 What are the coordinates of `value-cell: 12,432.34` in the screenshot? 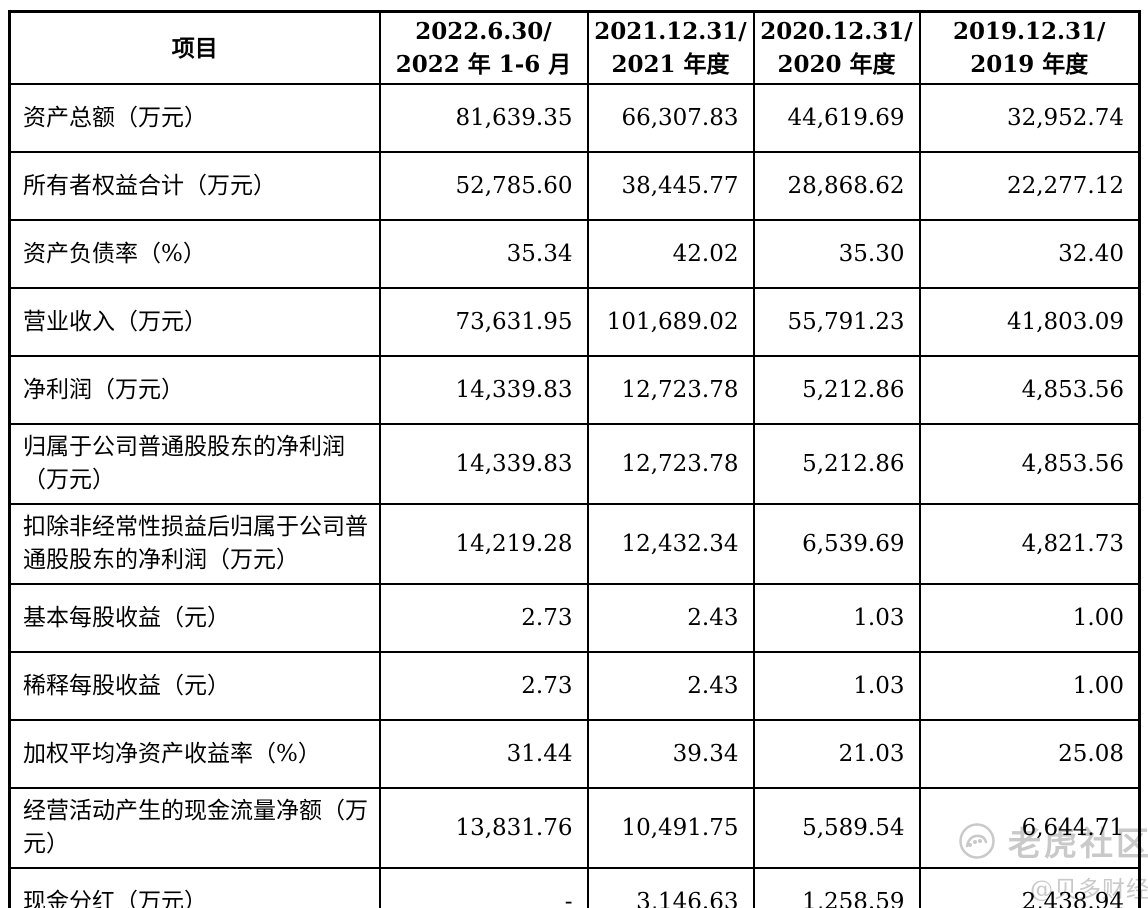 It's located at (670, 544).